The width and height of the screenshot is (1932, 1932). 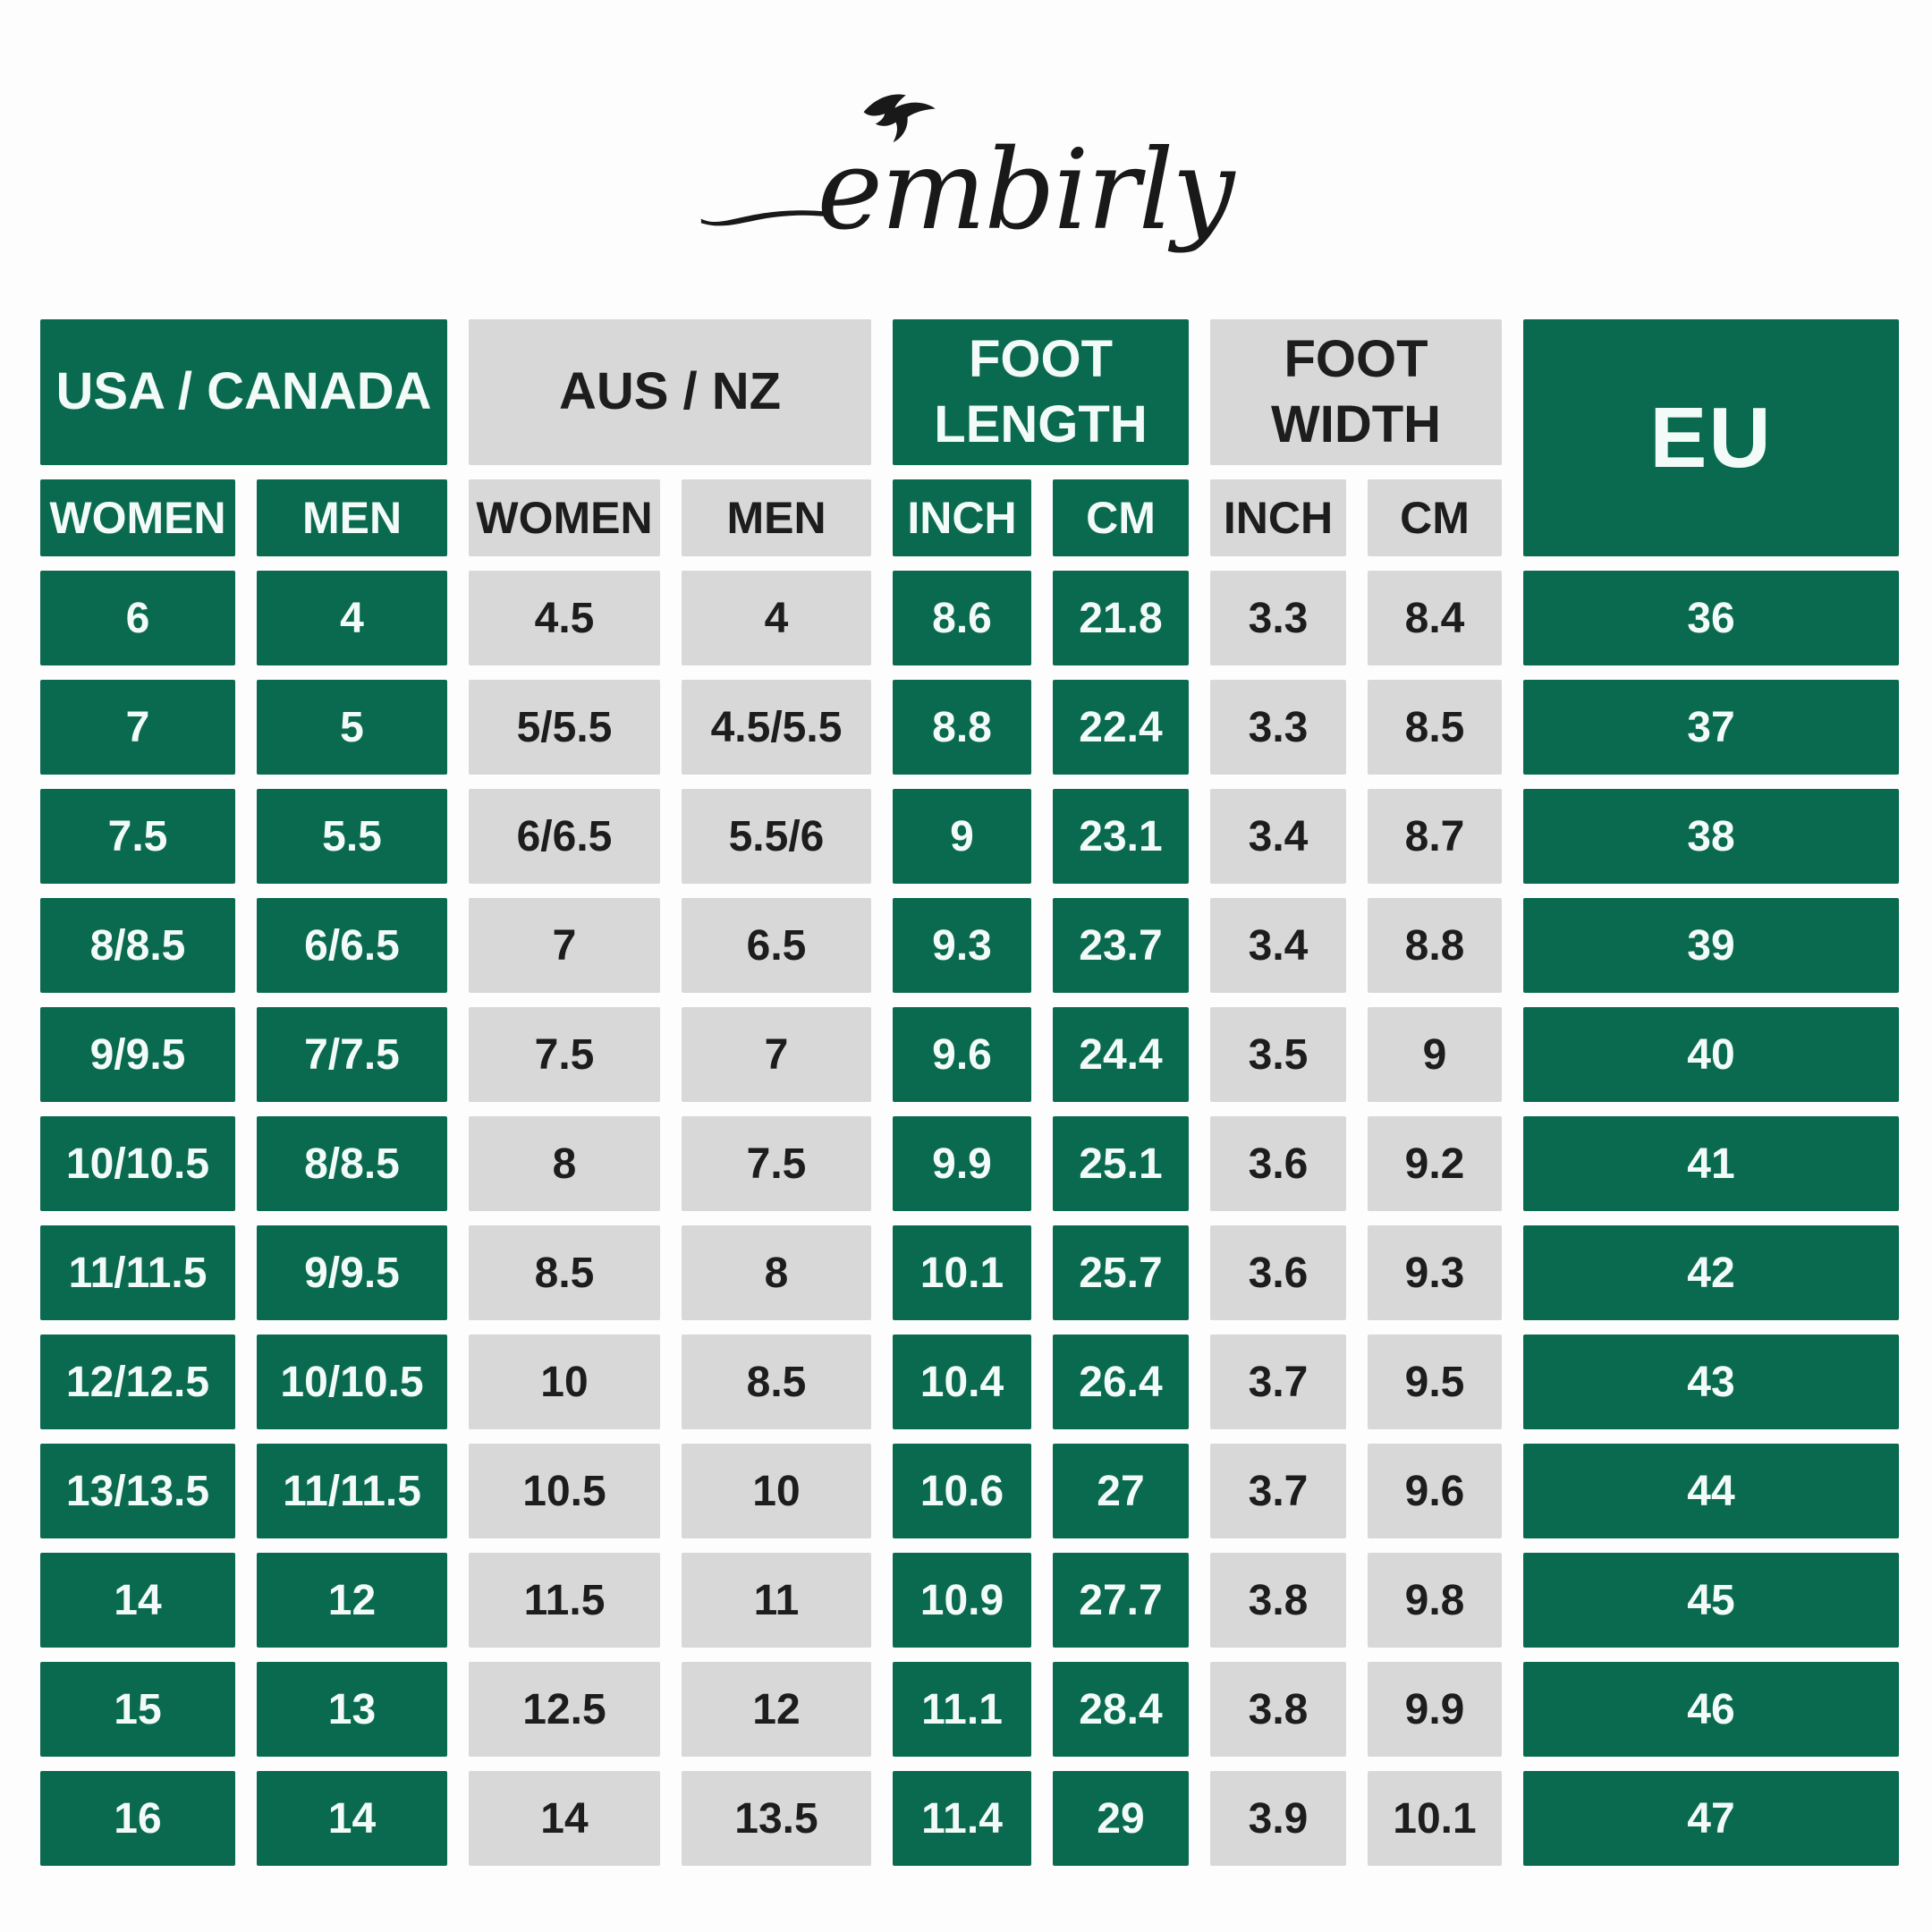 I want to click on group-header-usa-canada: USA / CANADA, so click(x=243, y=392).